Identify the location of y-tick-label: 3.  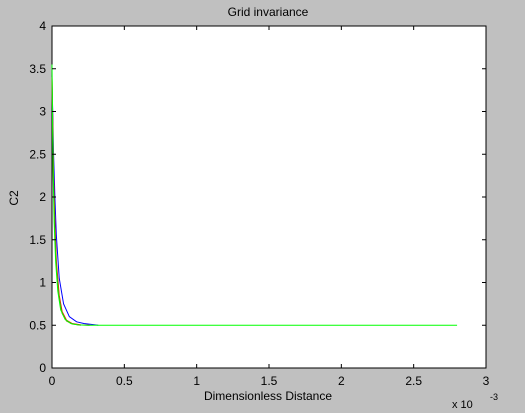
(42, 112).